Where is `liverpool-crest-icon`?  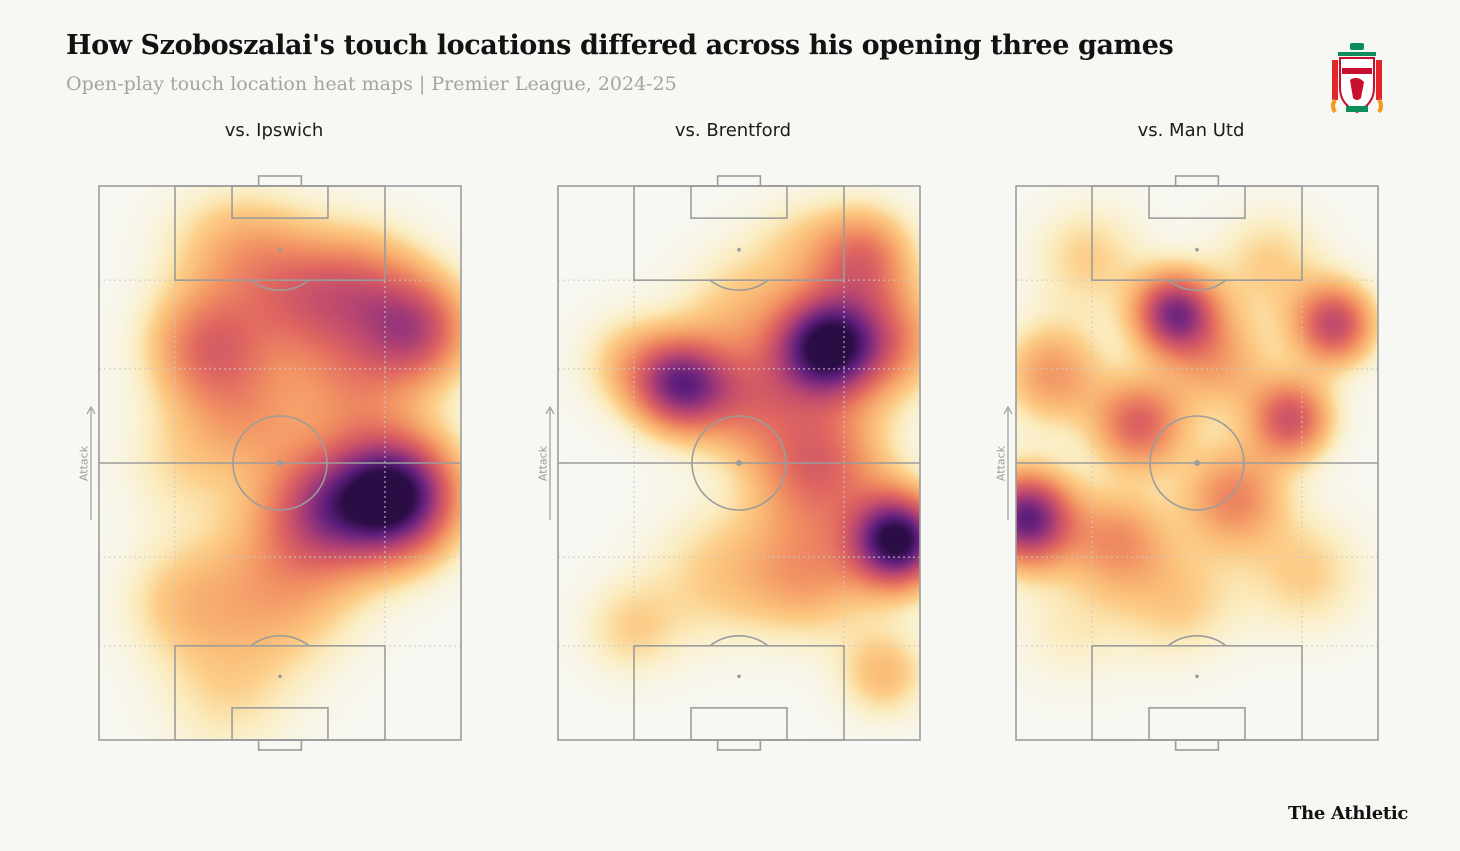
liverpool-crest-icon is located at coordinates (1357, 78).